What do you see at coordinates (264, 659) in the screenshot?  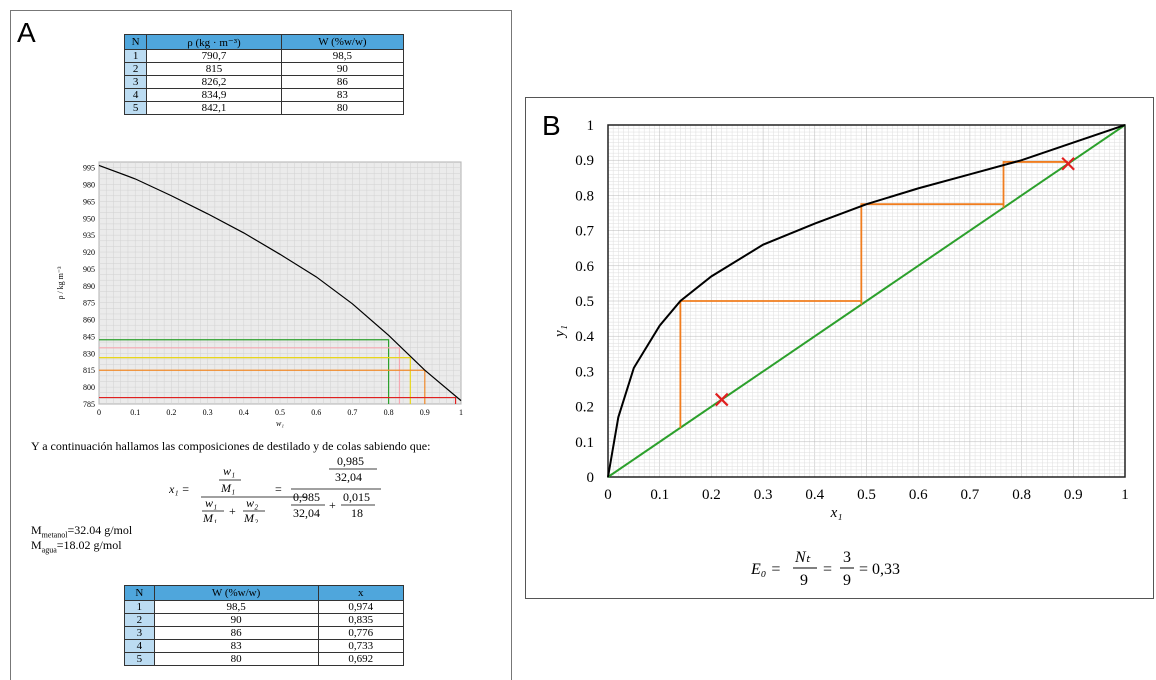 I see `table-row: 5 80 0,692` at bounding box center [264, 659].